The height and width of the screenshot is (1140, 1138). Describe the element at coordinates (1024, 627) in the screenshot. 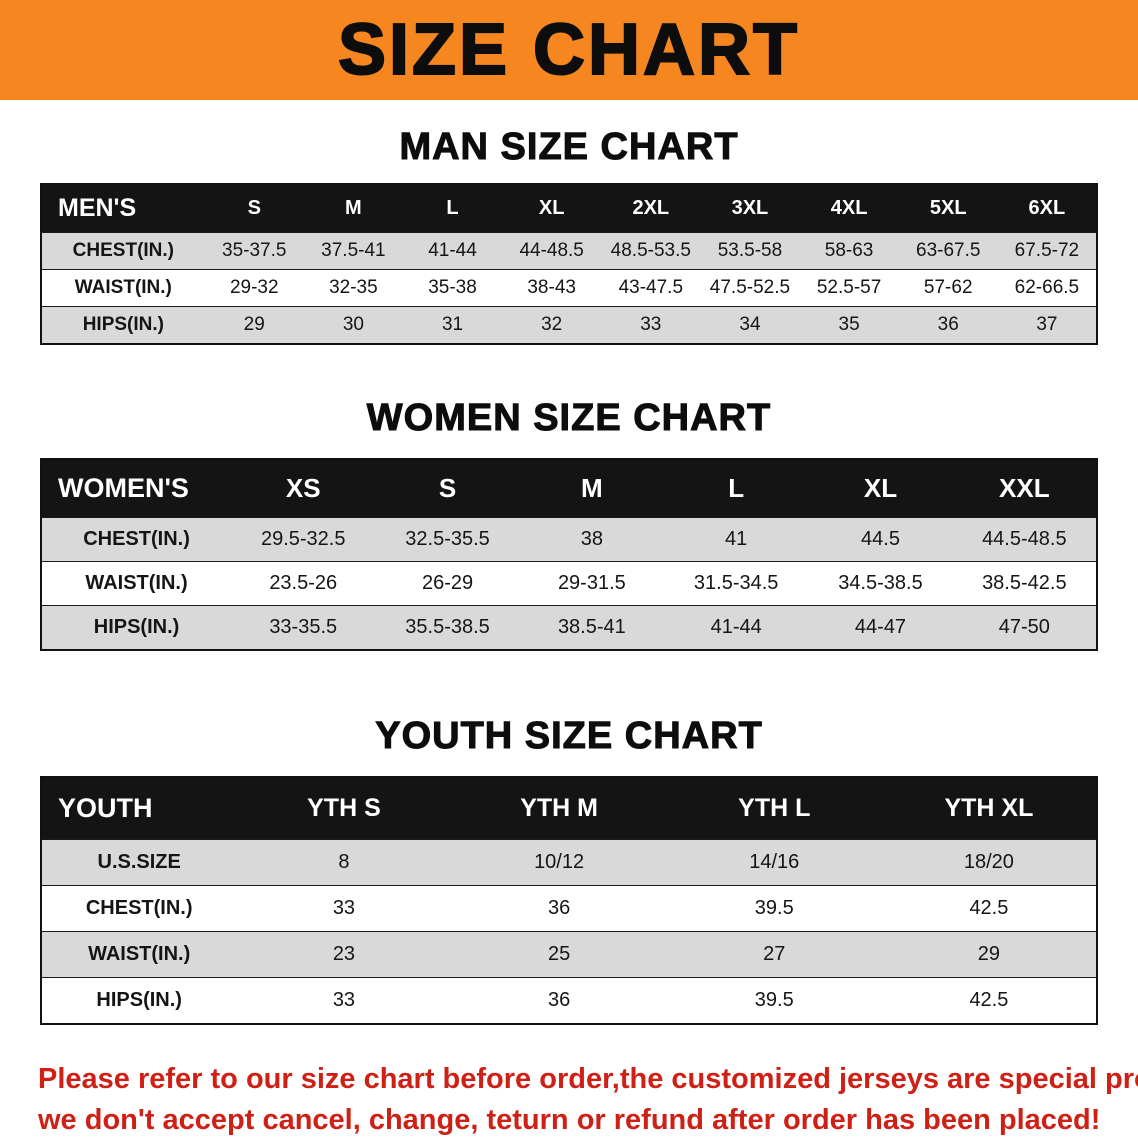

I see `table-cell: 47-50` at that location.